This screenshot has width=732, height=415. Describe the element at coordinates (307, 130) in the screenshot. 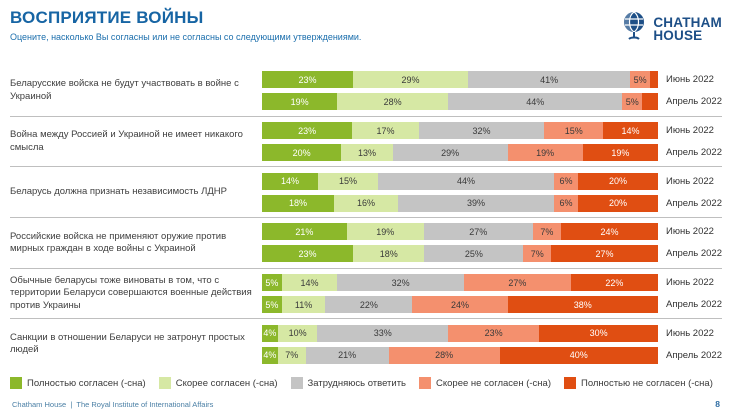

I see `bar-segment: 23%` at that location.